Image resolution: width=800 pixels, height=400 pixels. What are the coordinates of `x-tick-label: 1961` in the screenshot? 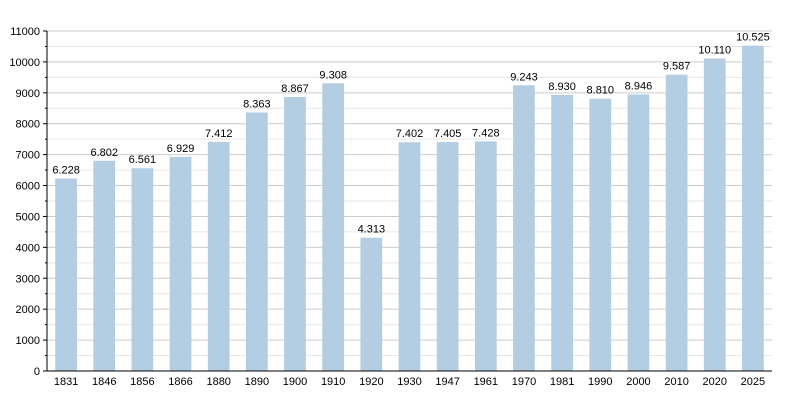 It's located at (486, 382).